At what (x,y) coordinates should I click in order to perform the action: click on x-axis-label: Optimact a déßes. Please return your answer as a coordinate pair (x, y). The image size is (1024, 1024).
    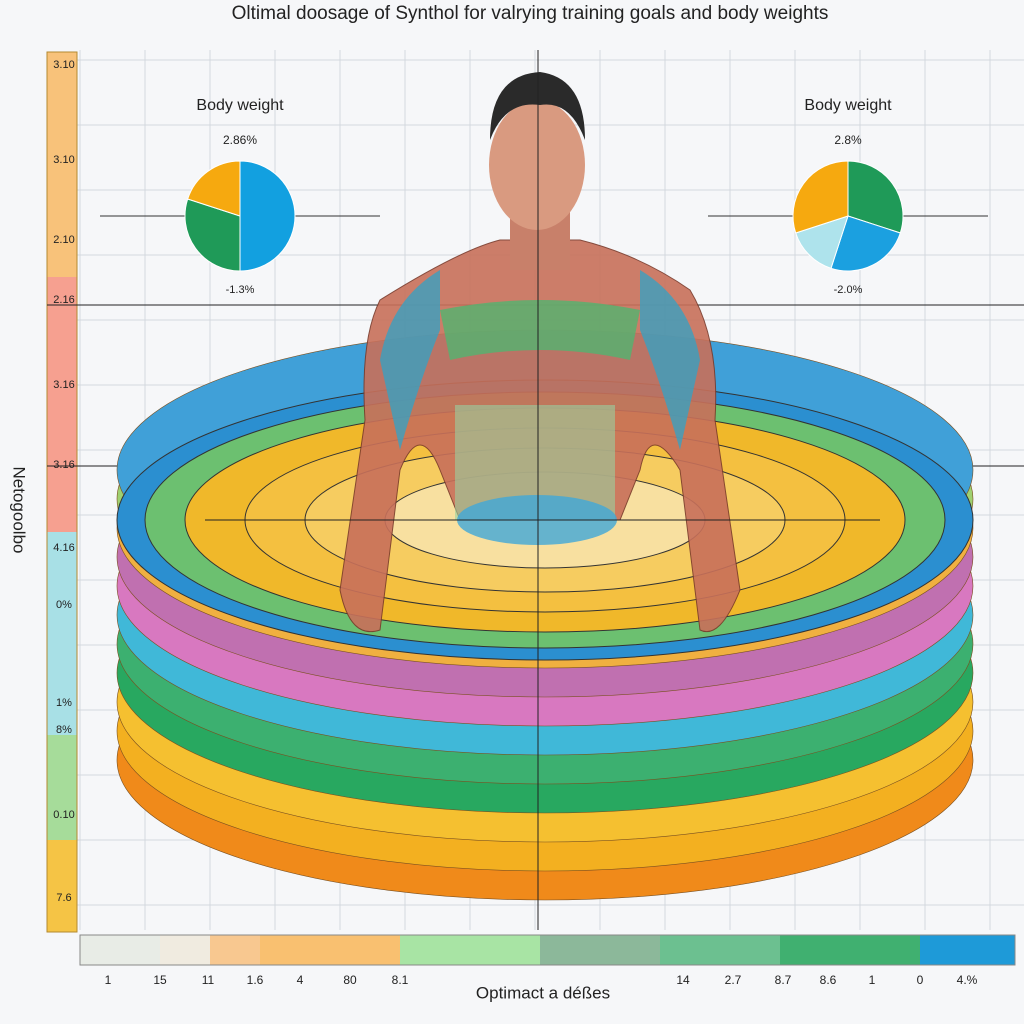
    Looking at the image, I should click on (543, 992).